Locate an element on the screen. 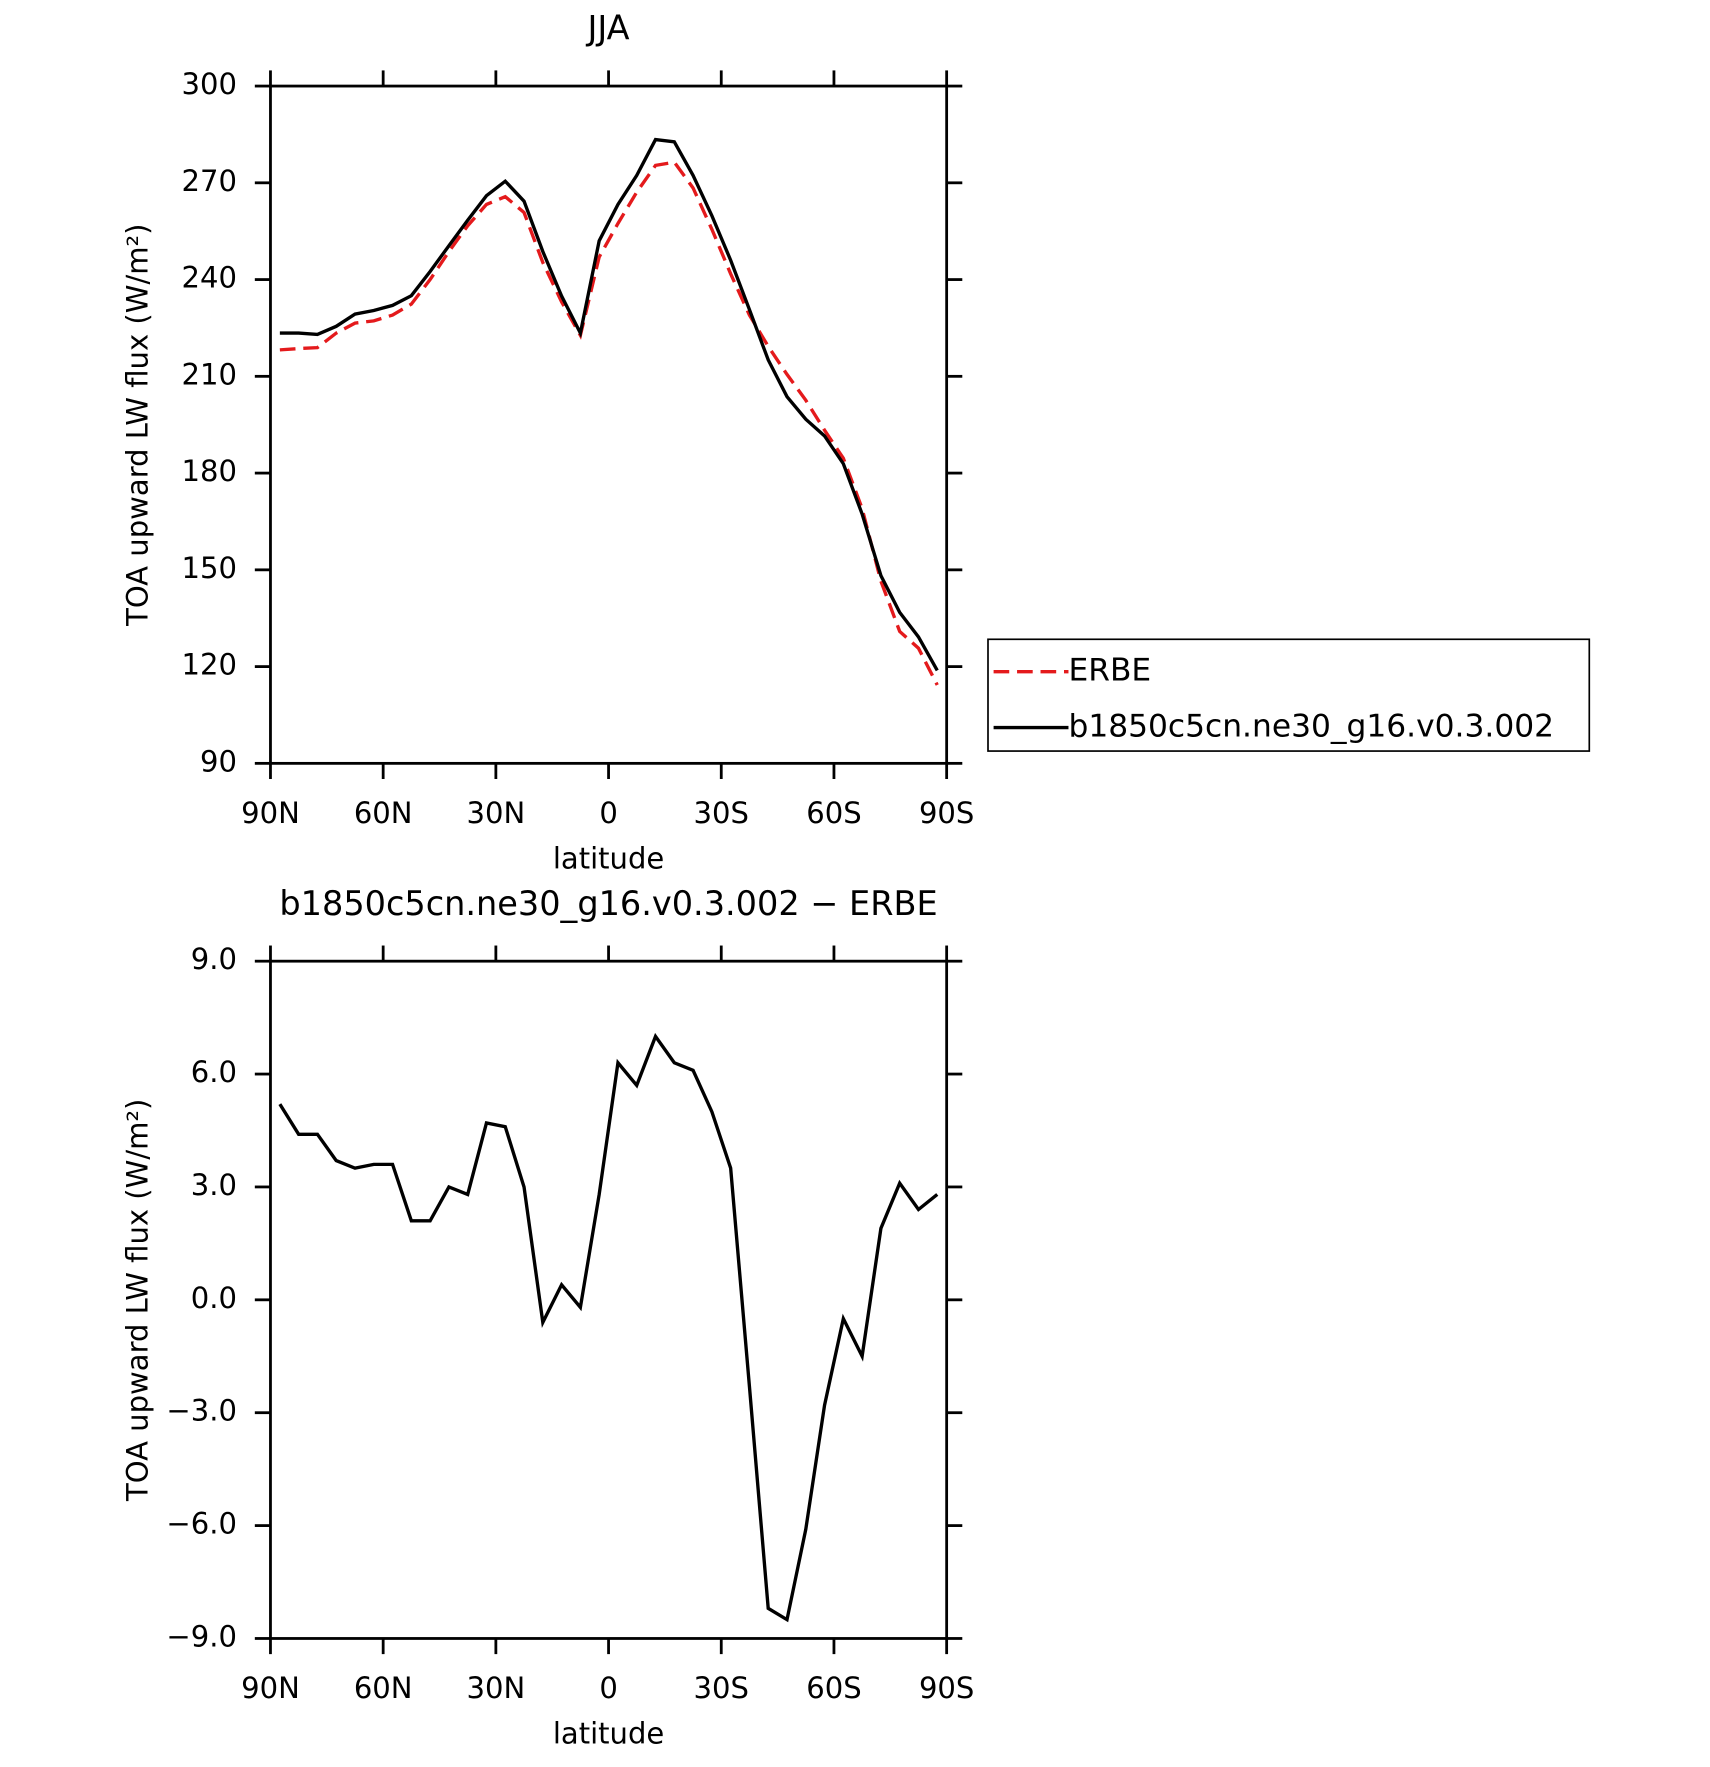 The image size is (1710, 1767). y-tick-label: 120 is located at coordinates (208, 665).